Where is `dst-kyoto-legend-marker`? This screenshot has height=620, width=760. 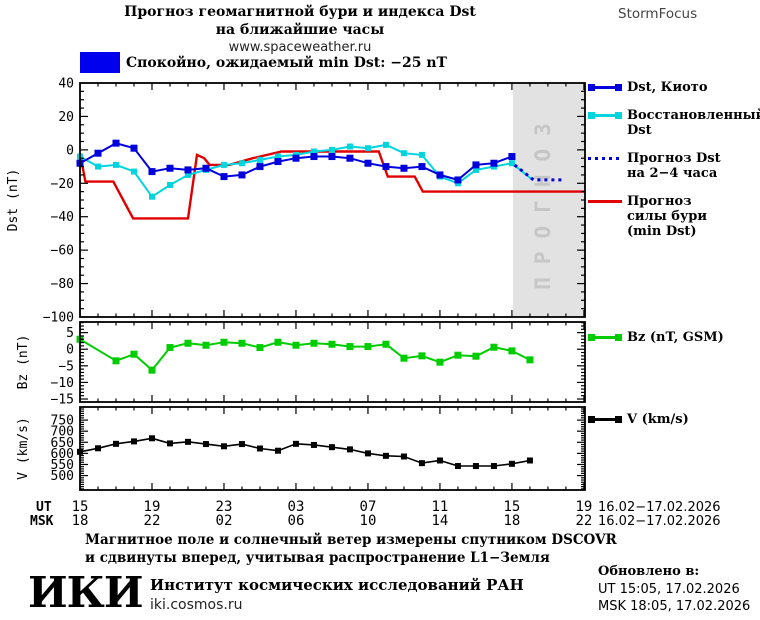 dst-kyoto-legend-marker is located at coordinates (605, 88).